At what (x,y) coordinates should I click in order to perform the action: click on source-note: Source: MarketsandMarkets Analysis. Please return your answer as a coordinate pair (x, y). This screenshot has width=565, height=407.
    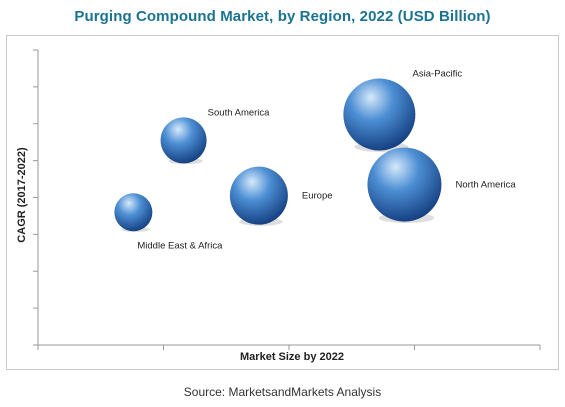
    Looking at the image, I should click on (282, 392).